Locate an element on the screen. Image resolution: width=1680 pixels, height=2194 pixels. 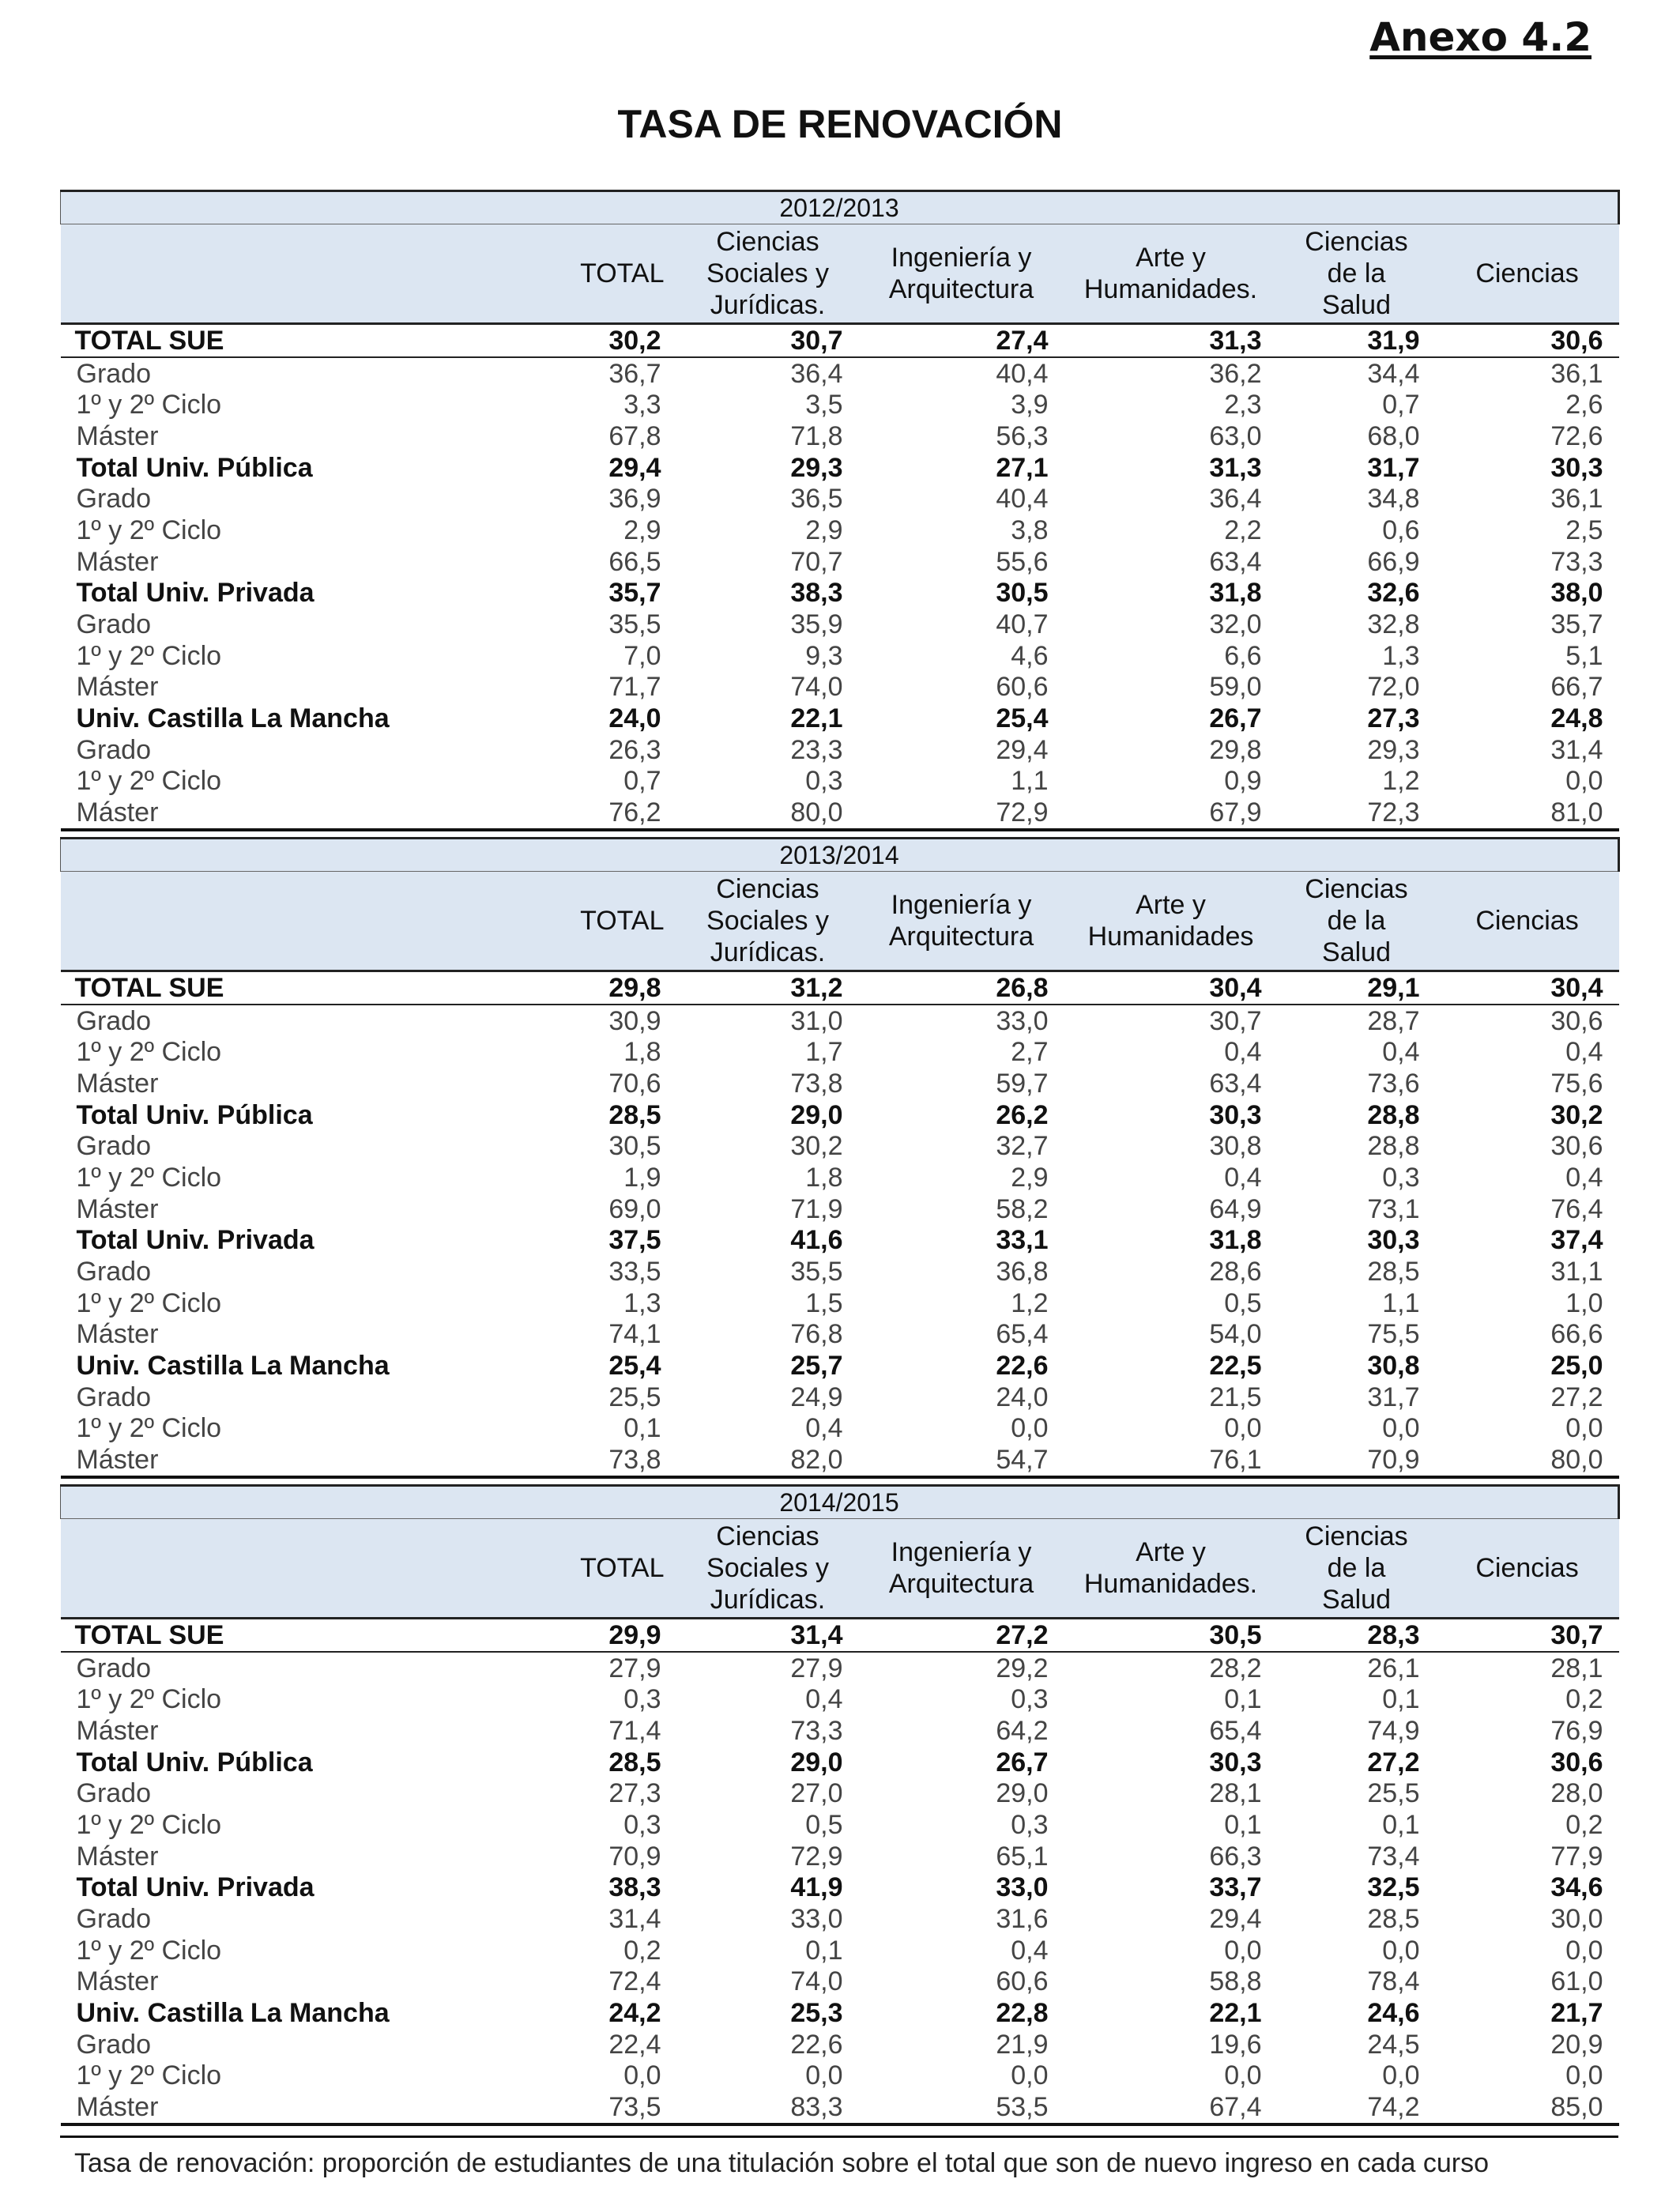
table-cell: 25,4 is located at coordinates (1023, 718).